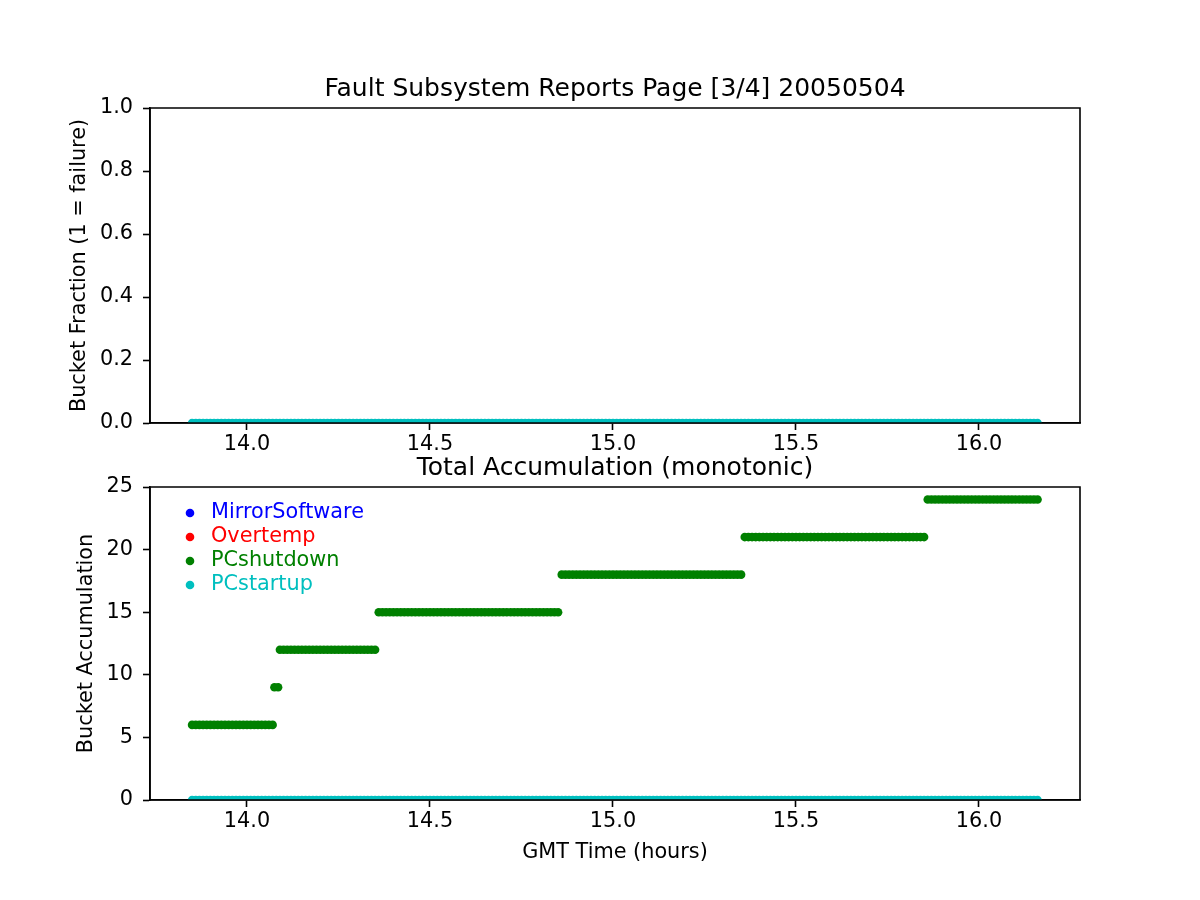 Image resolution: width=1200 pixels, height=900 pixels. Describe the element at coordinates (119, 673) in the screenshot. I see `y-tick-label: 10` at that location.